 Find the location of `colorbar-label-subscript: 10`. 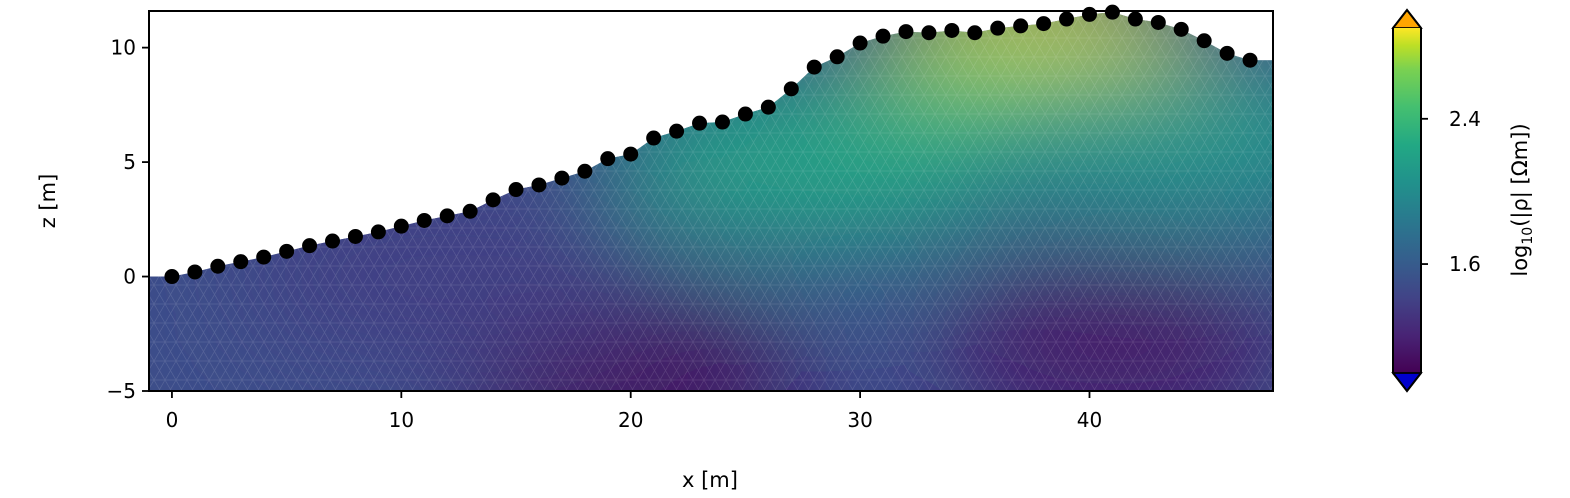

colorbar-label-subscript: 10 is located at coordinates (1528, 236).